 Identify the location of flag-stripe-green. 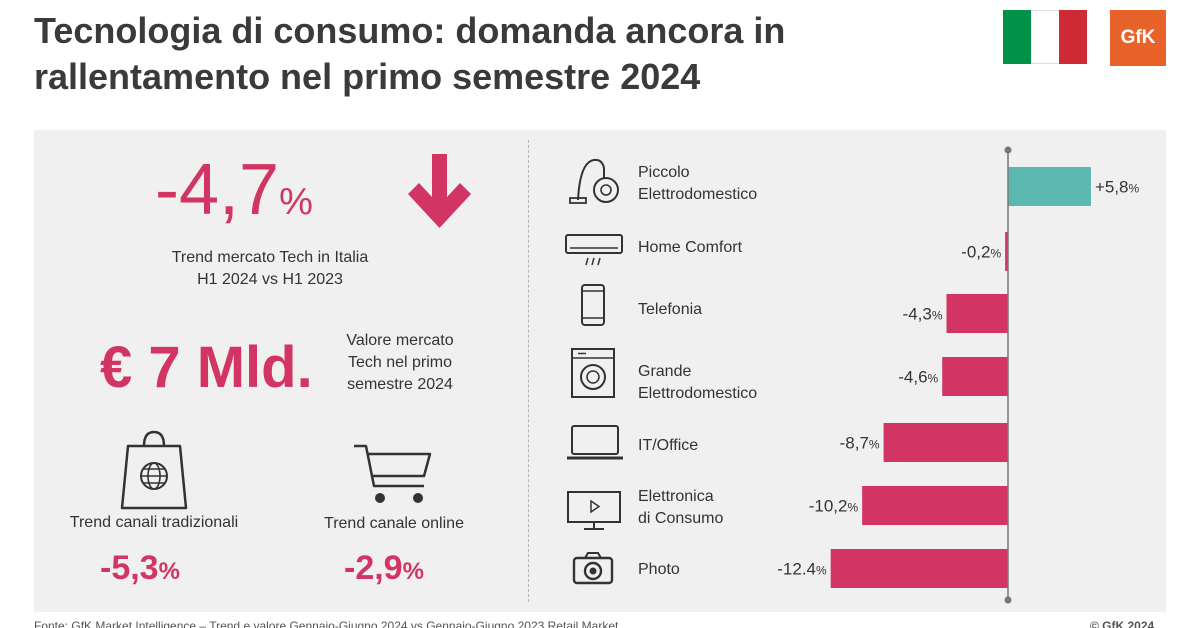
(1017, 37).